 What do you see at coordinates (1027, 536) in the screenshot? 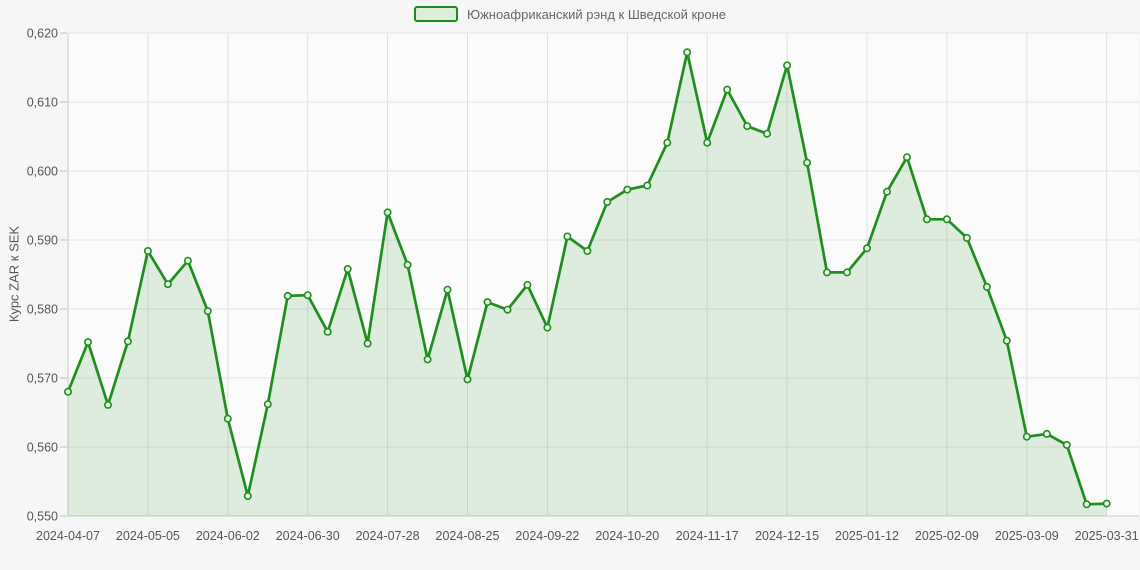
I see `x-tick-label: 2025-03-09` at bounding box center [1027, 536].